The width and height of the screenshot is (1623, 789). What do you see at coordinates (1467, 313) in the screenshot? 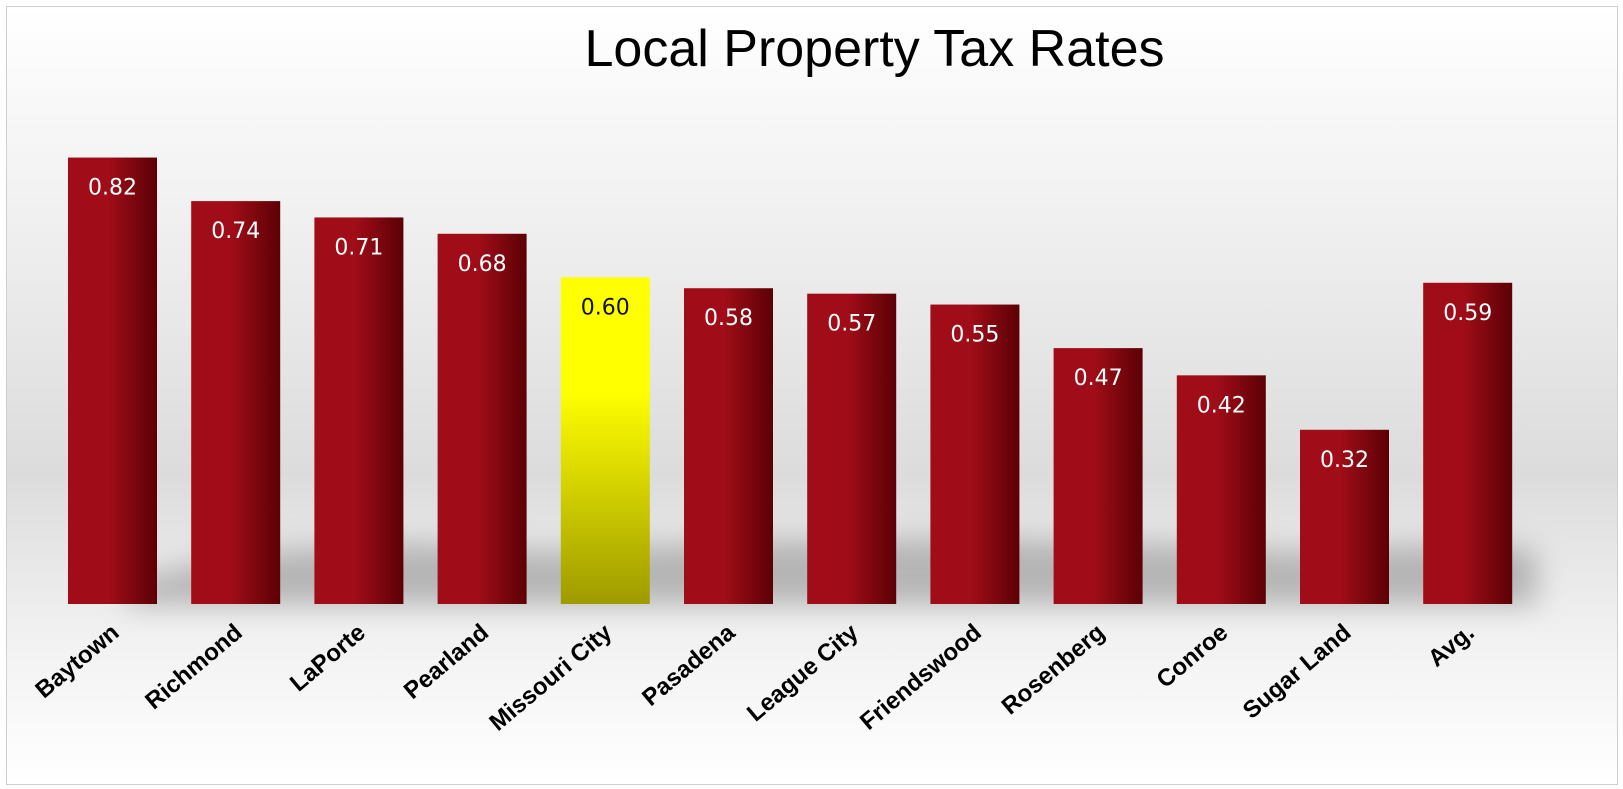
I see `value-label-avg: 0.59` at bounding box center [1467, 313].